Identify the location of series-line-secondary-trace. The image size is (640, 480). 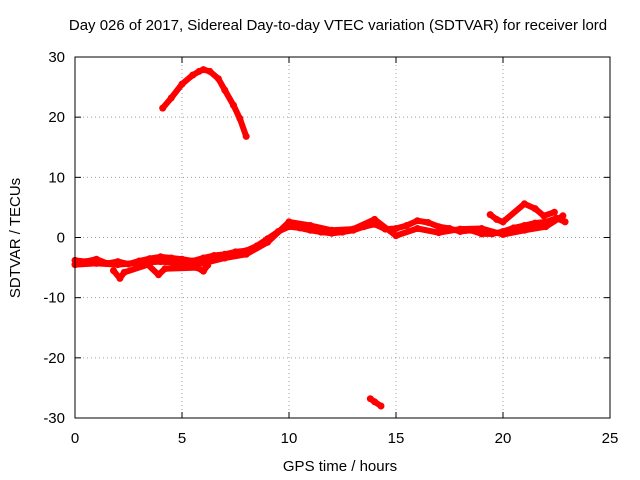
(319, 240).